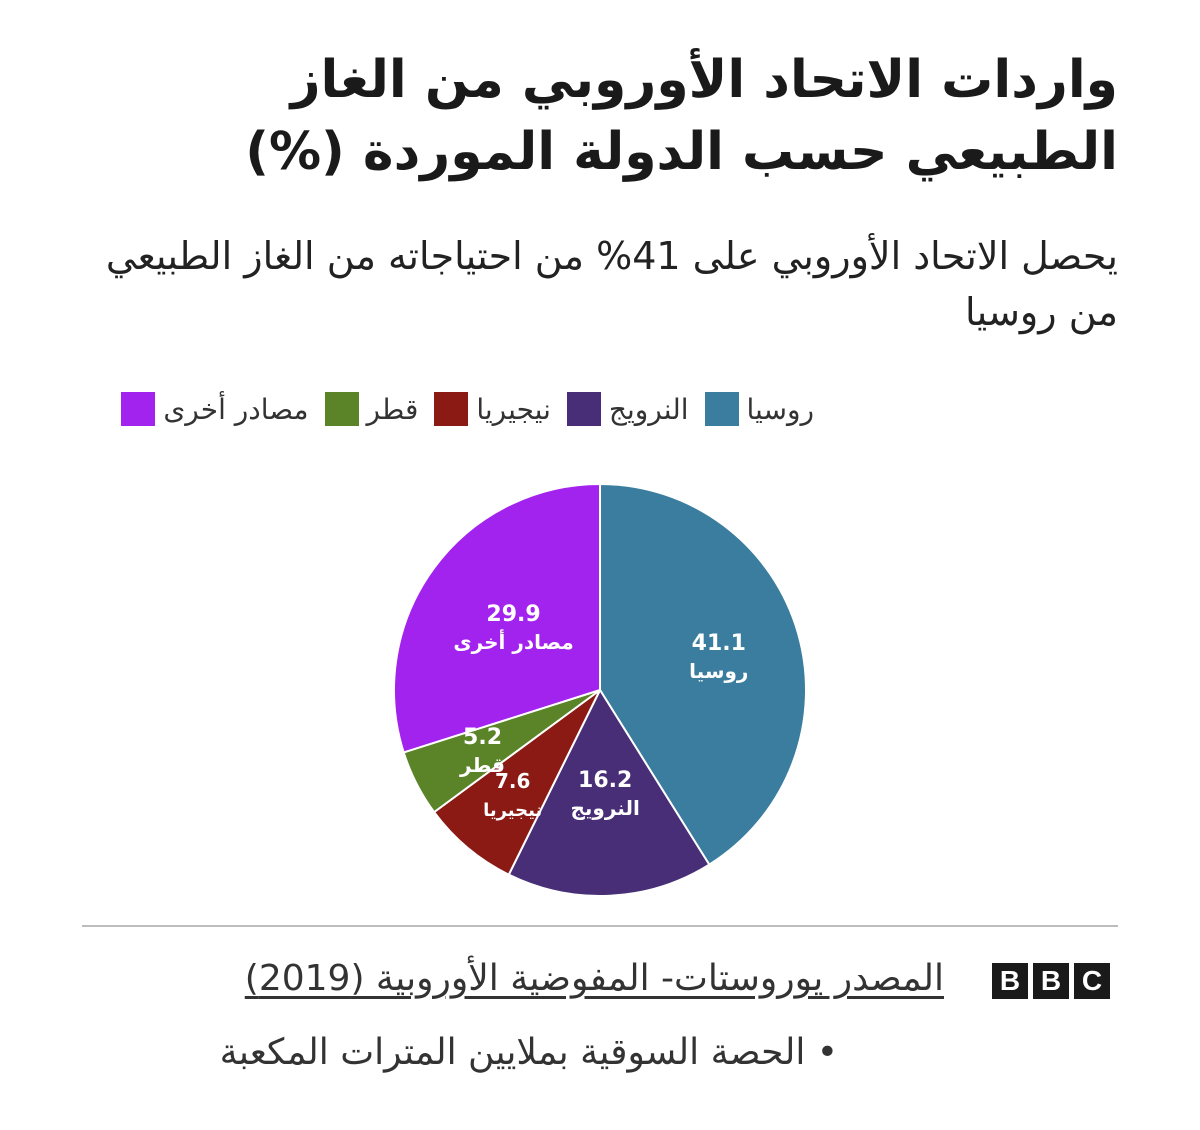 The image size is (1200, 1130). I want to click on slice-category-label: مصادر أخرى, so click(513, 641).